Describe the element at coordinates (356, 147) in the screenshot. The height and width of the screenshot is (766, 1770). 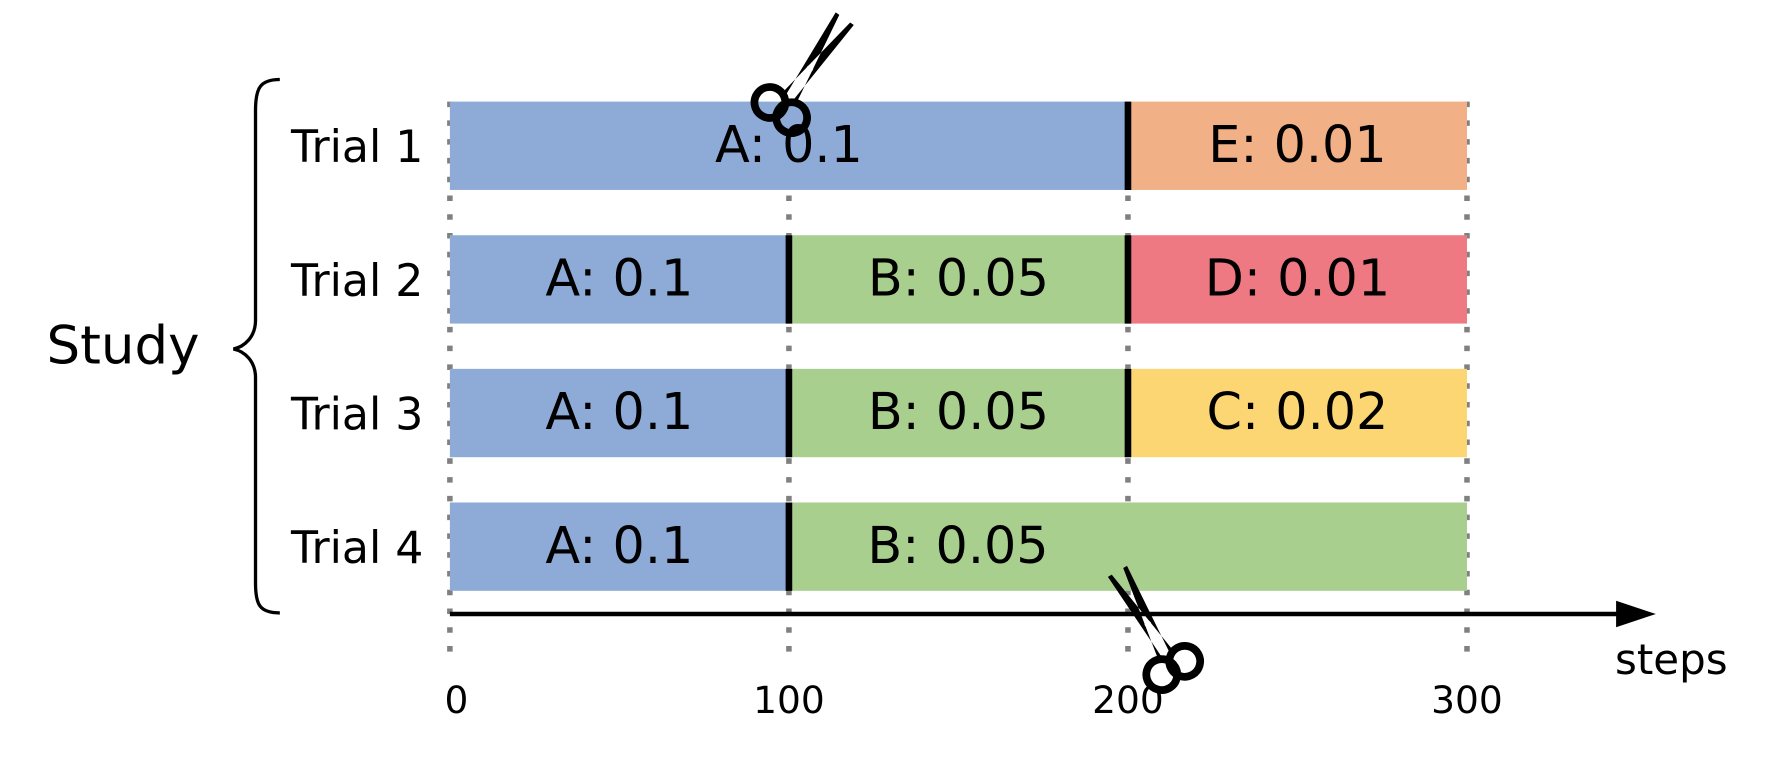
I see `trial-label: Trial 1` at that location.